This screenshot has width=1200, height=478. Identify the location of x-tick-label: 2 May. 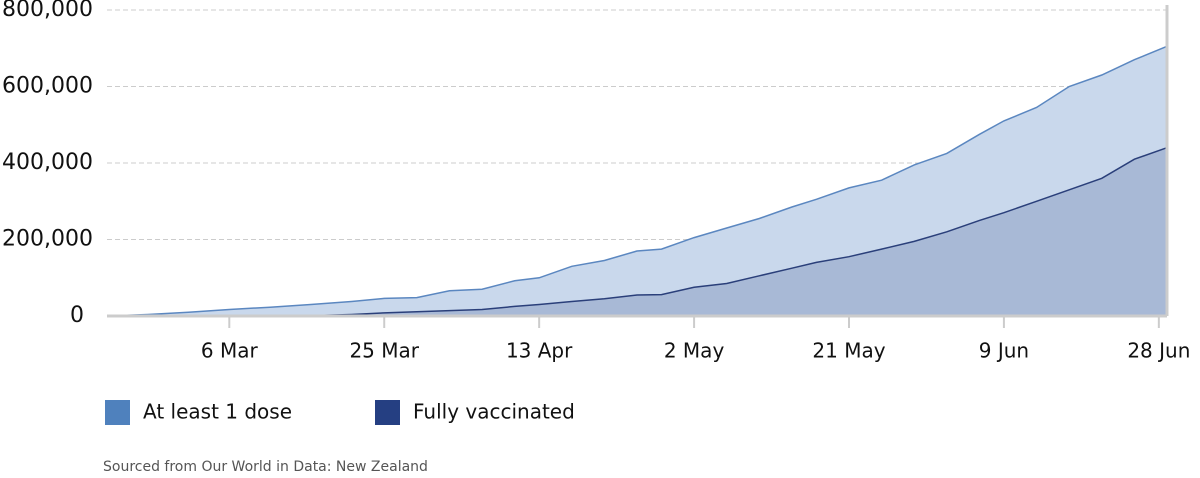
(694, 351).